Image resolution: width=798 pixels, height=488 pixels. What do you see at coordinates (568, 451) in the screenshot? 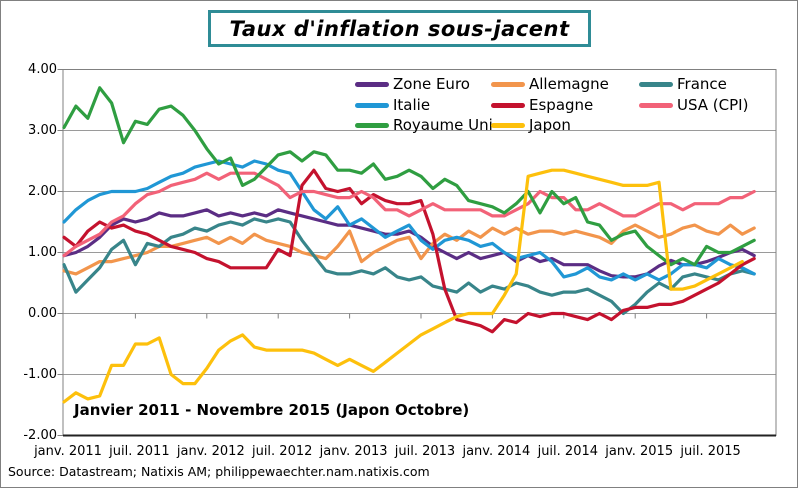
I see `x-axis-label-8: juil. 2014` at bounding box center [568, 451].